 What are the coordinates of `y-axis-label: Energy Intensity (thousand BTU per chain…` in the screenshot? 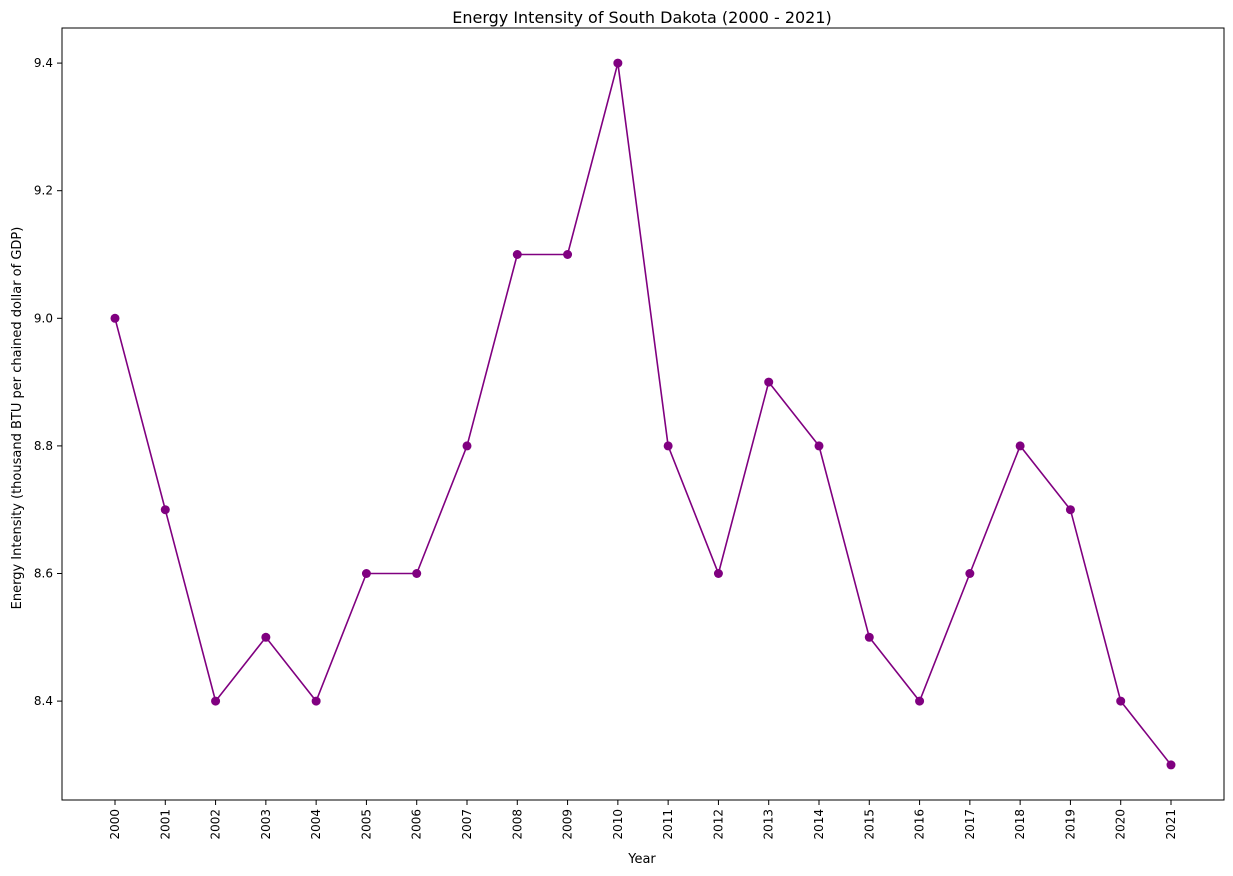 It's located at (17, 418).